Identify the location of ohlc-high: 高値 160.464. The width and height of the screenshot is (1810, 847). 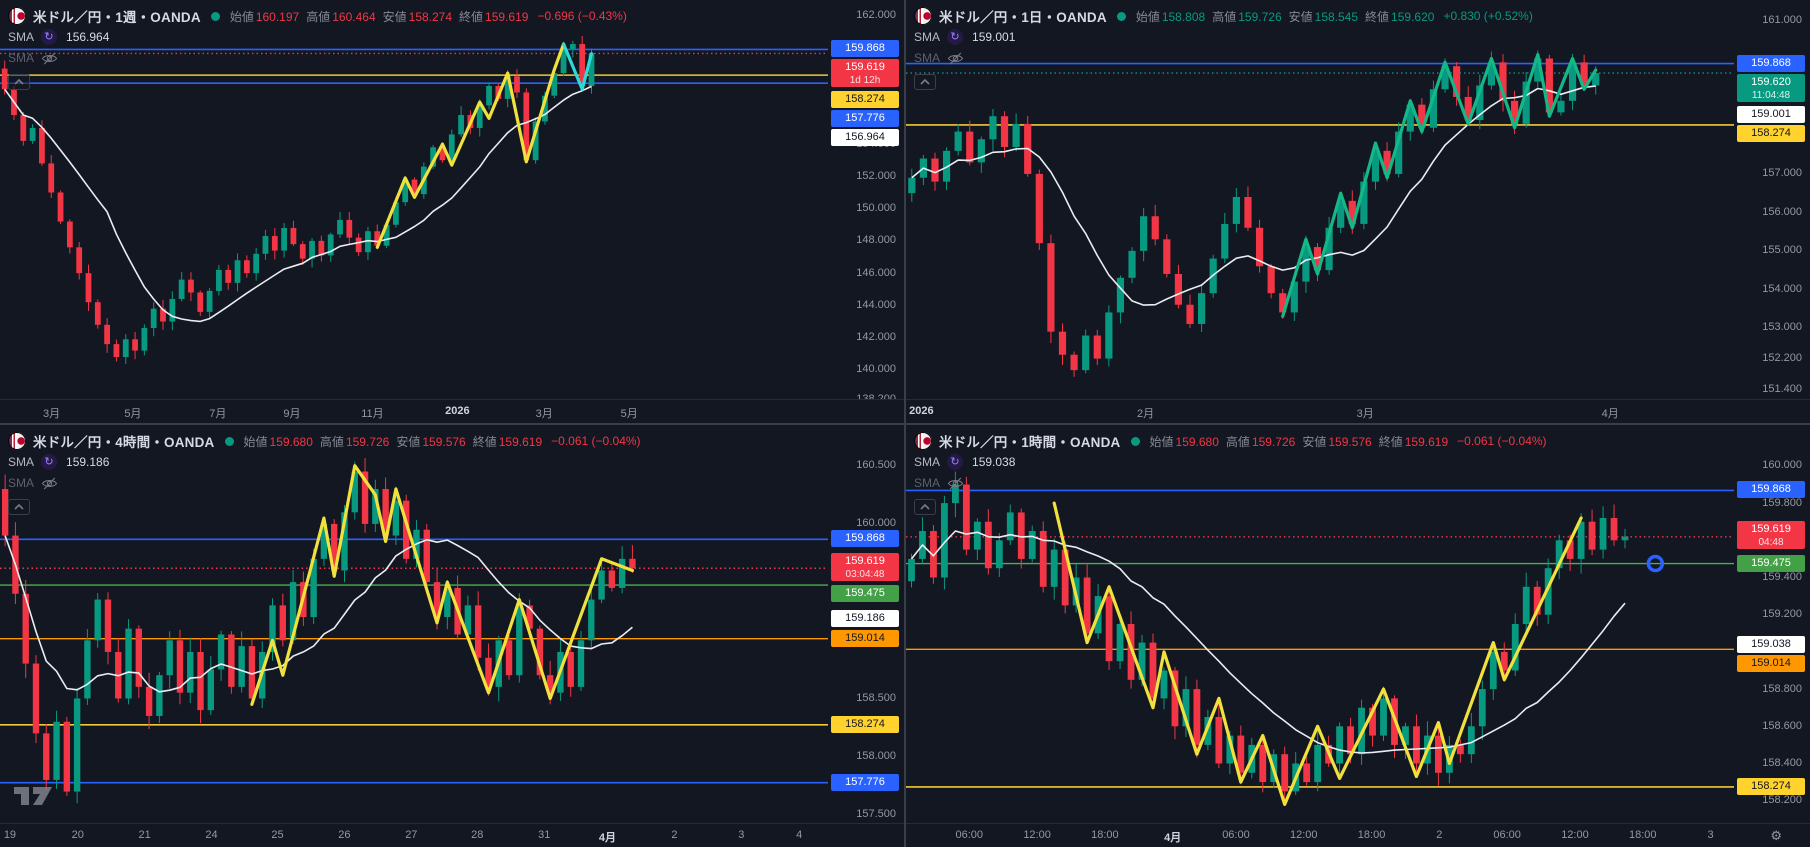
(341, 16).